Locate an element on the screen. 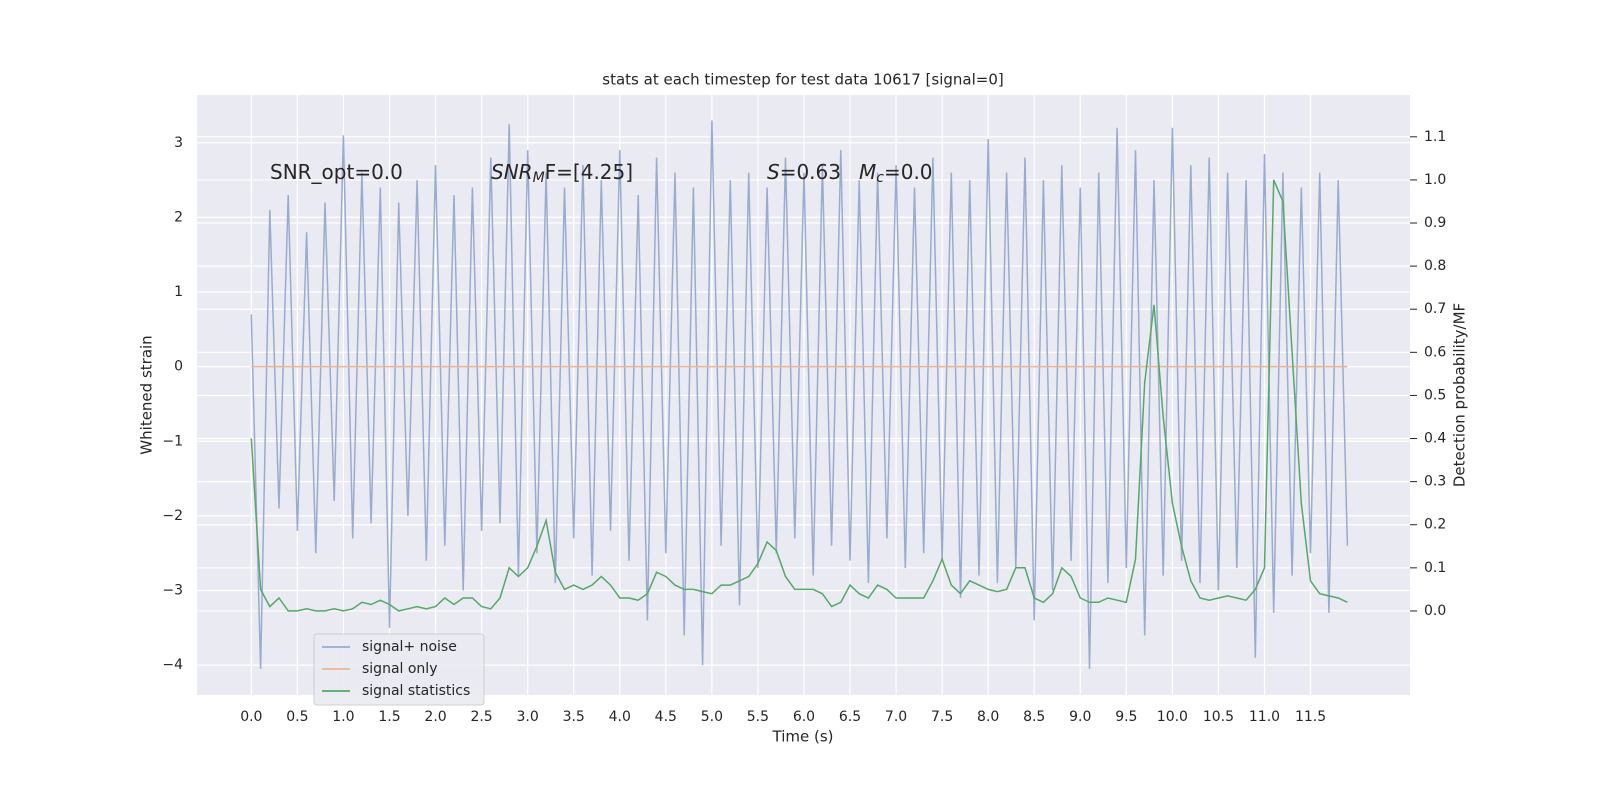 The height and width of the screenshot is (800, 1600). y2-tick-label: 0.9 is located at coordinates (1435, 223).